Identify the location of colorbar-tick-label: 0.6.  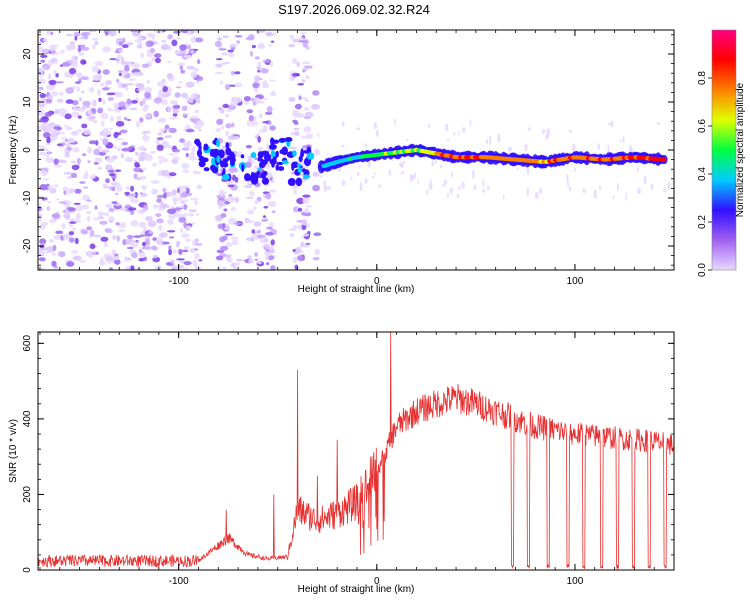
(702, 126).